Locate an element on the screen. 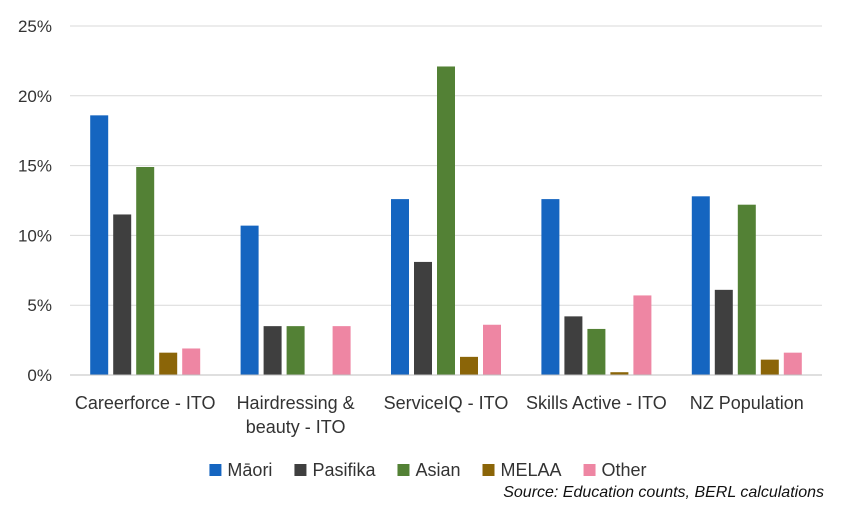 This screenshot has height=510, width=850. y-tick-label: 15% is located at coordinates (35, 166).